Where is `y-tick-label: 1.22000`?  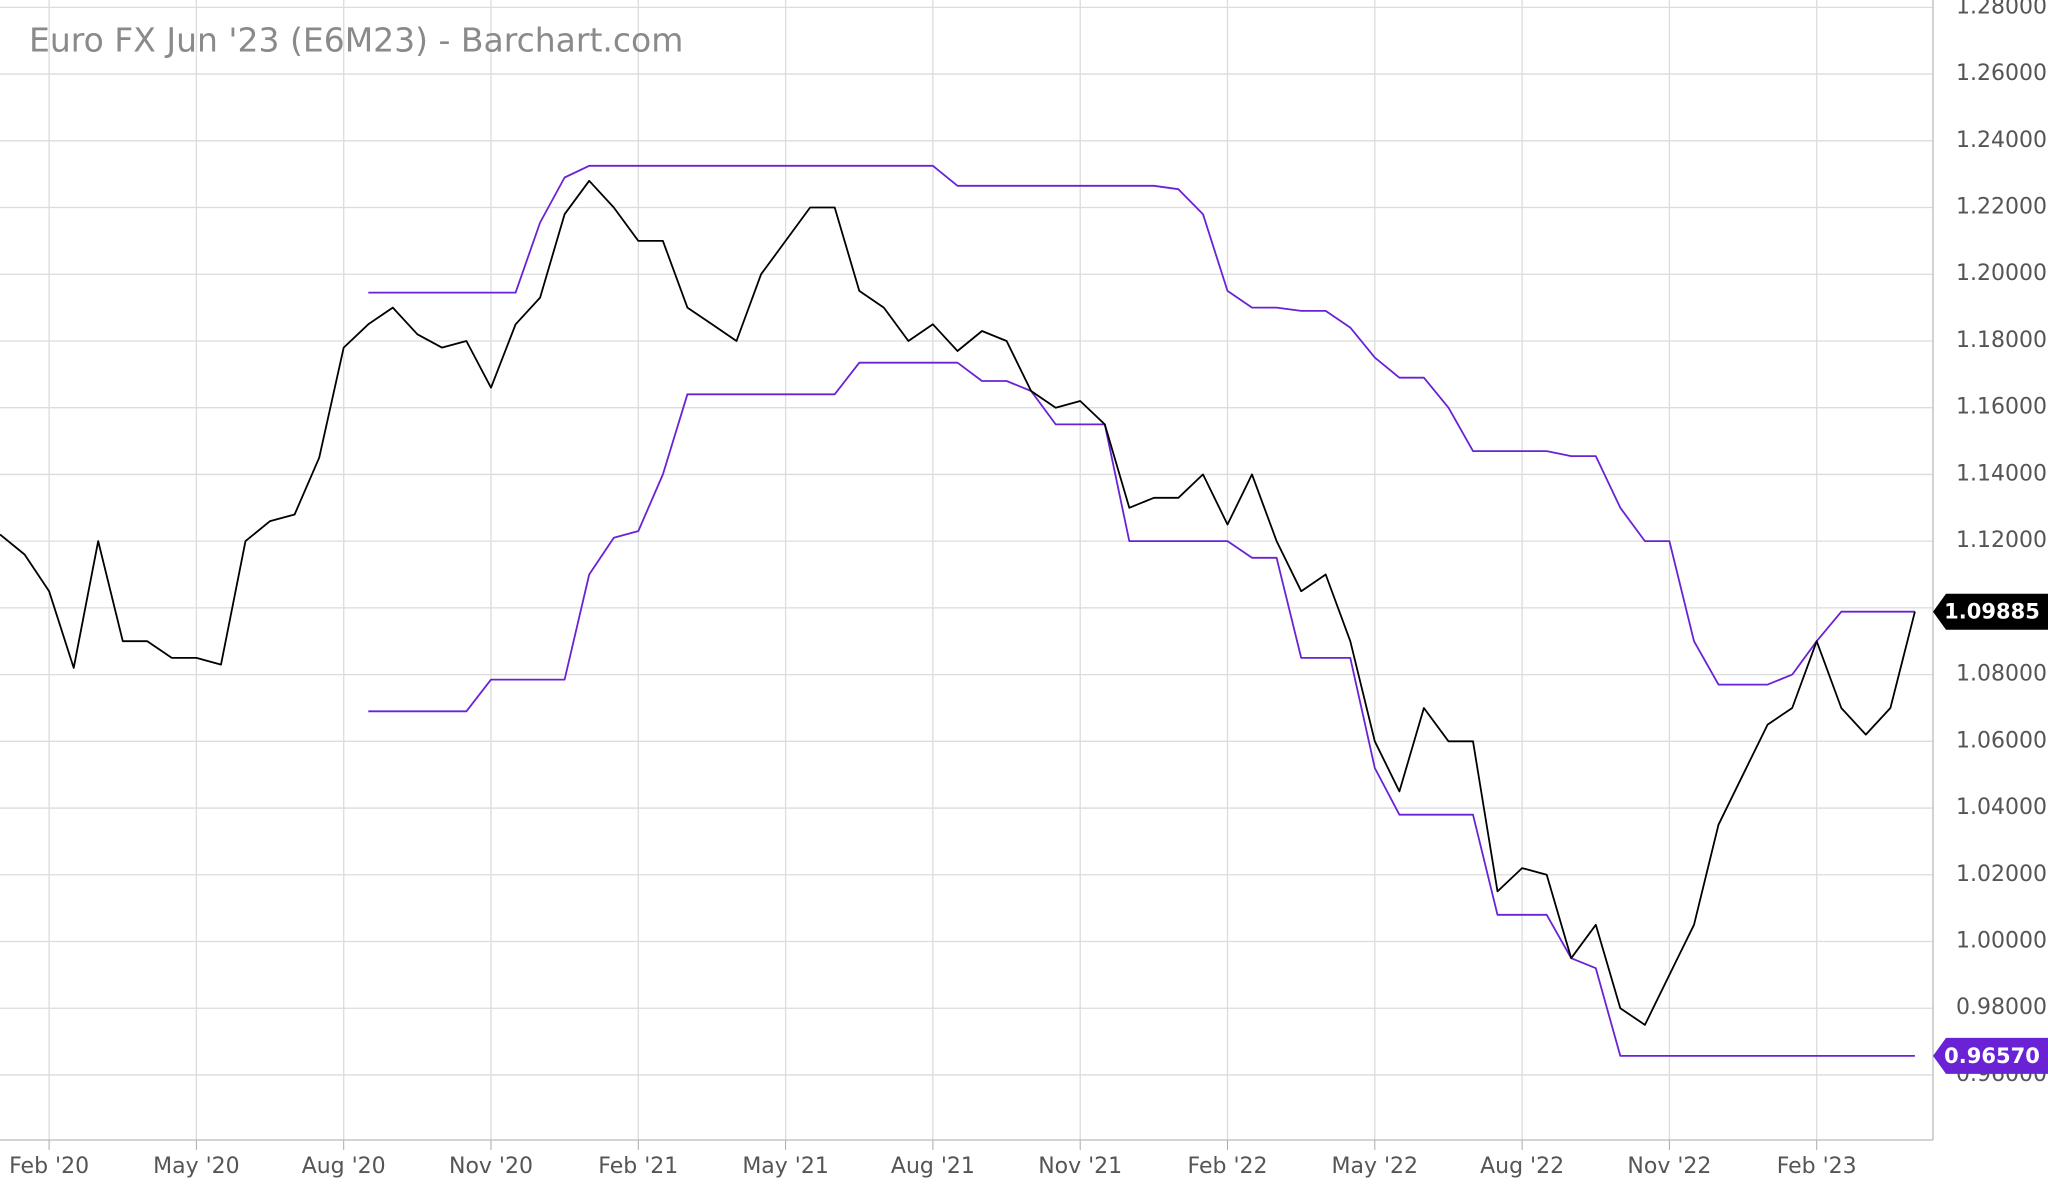 y-tick-label: 1.22000 is located at coordinates (2001, 207).